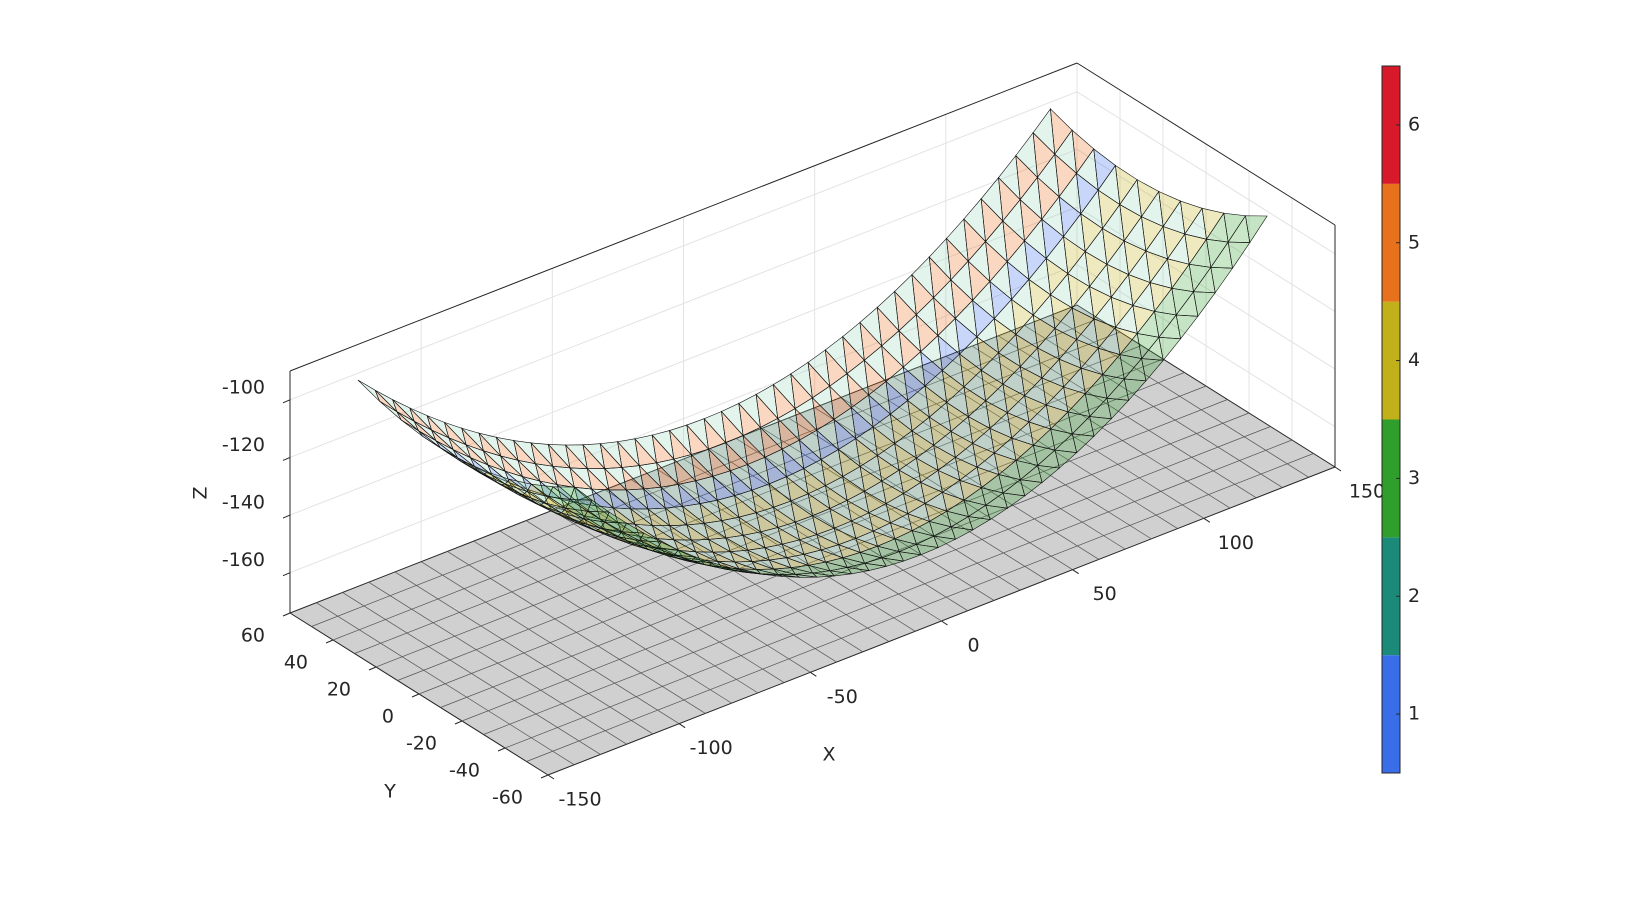  I want to click on colorbar-frame, so click(1391, 419).